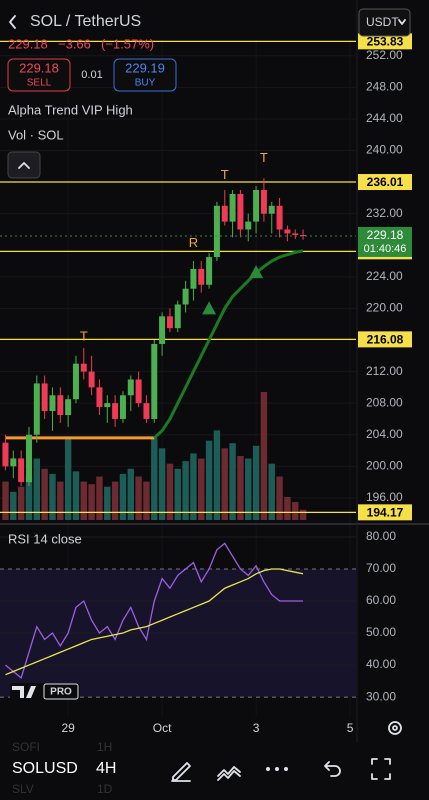 This screenshot has width=429, height=800. What do you see at coordinates (277, 769) in the screenshot?
I see `more-icon` at bounding box center [277, 769].